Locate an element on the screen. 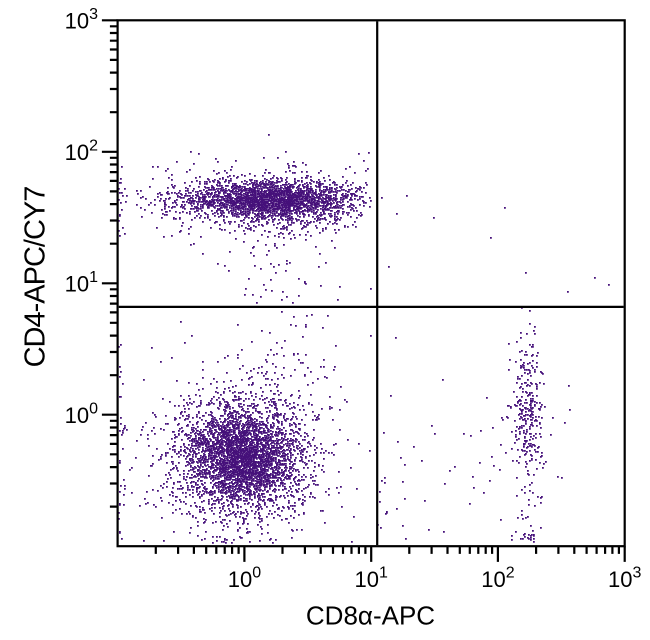  svg-text: CD4-APC/CY7 is located at coordinates (36, 277).